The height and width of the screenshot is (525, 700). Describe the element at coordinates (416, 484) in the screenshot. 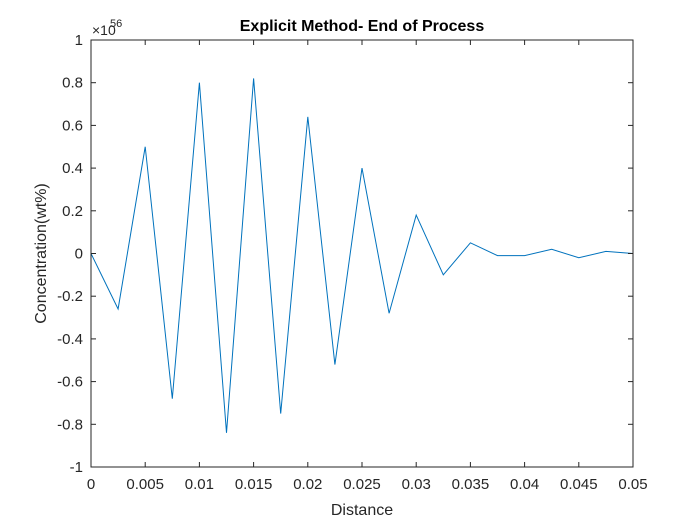

I see `x-tick-label: 0.03` at that location.